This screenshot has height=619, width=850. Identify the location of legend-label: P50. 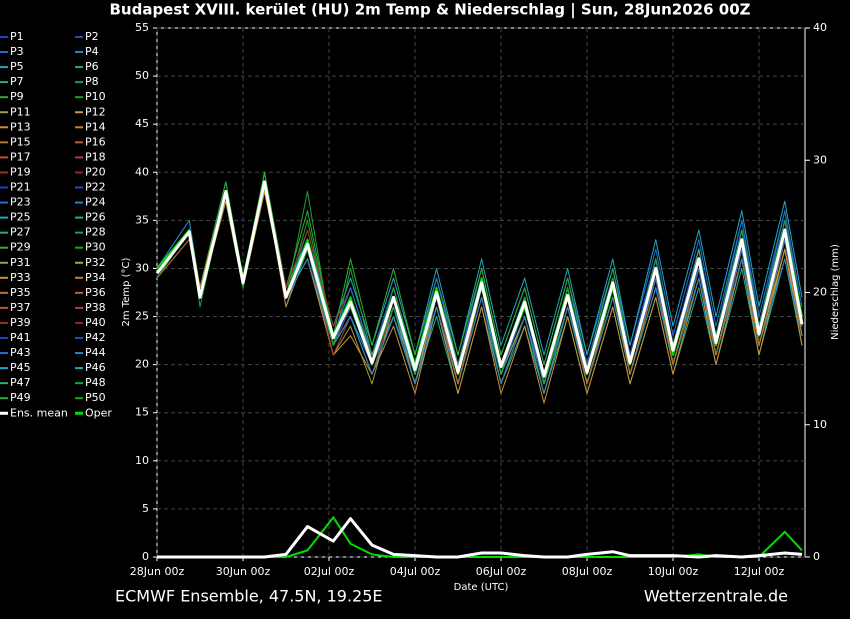
(95, 397).